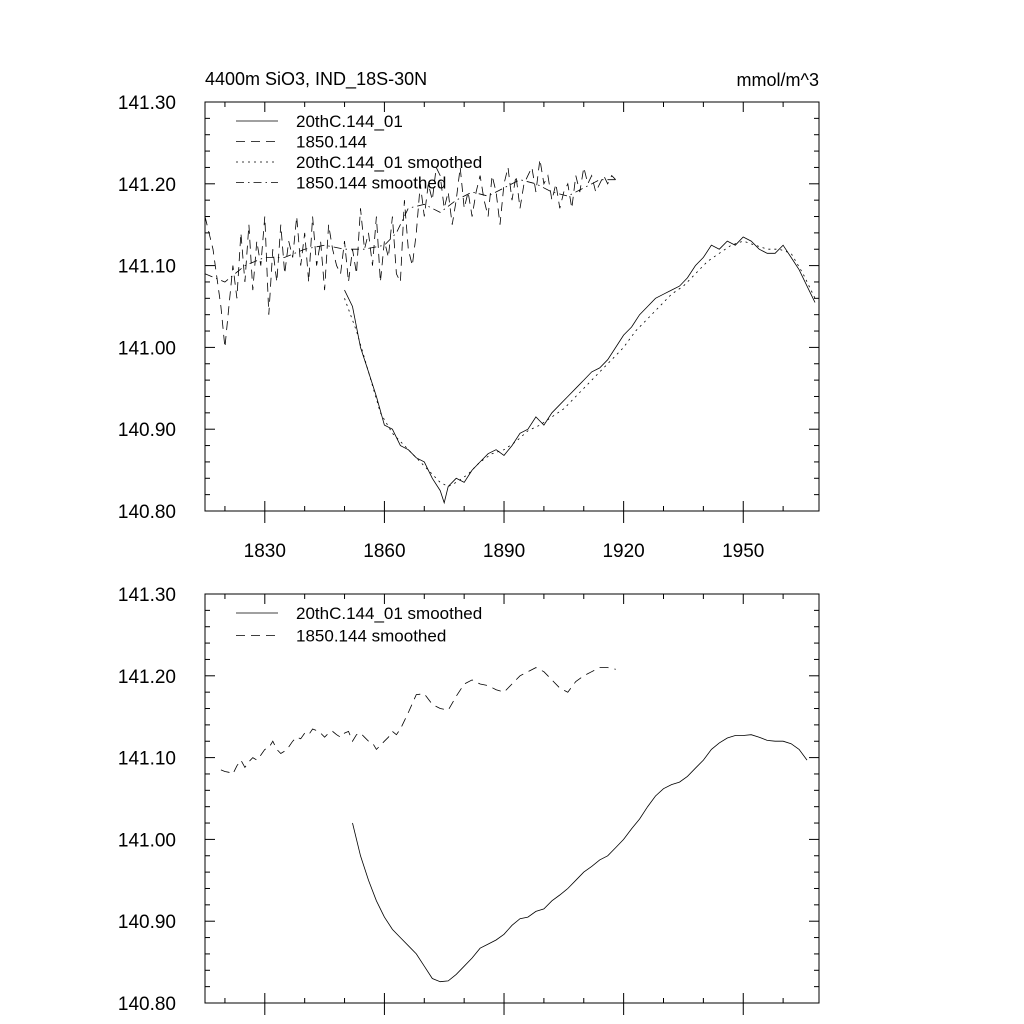 The width and height of the screenshot is (1024, 1024). I want to click on x-tick-label: 1950, so click(743, 551).